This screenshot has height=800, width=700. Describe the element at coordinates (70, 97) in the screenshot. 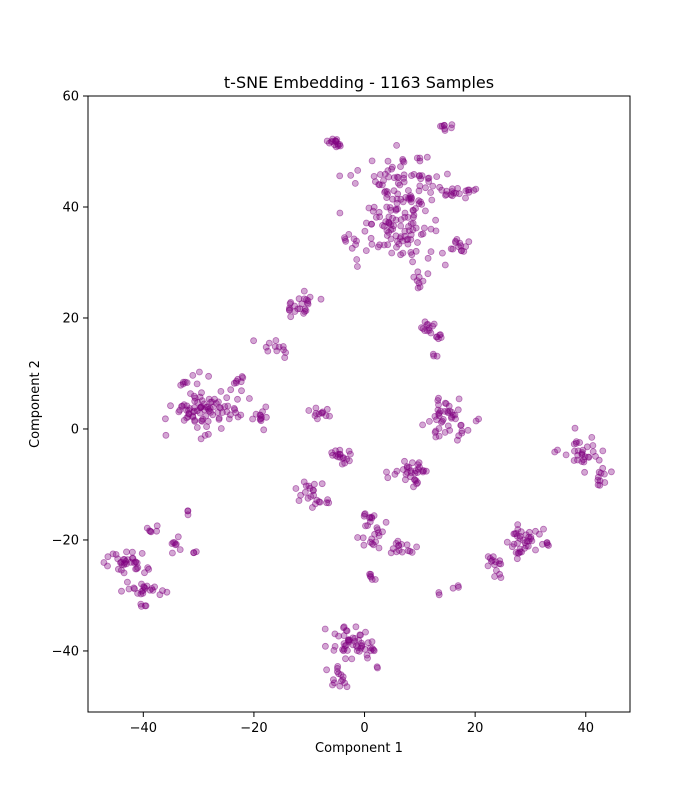

I see `y-tick-label: 60` at that location.